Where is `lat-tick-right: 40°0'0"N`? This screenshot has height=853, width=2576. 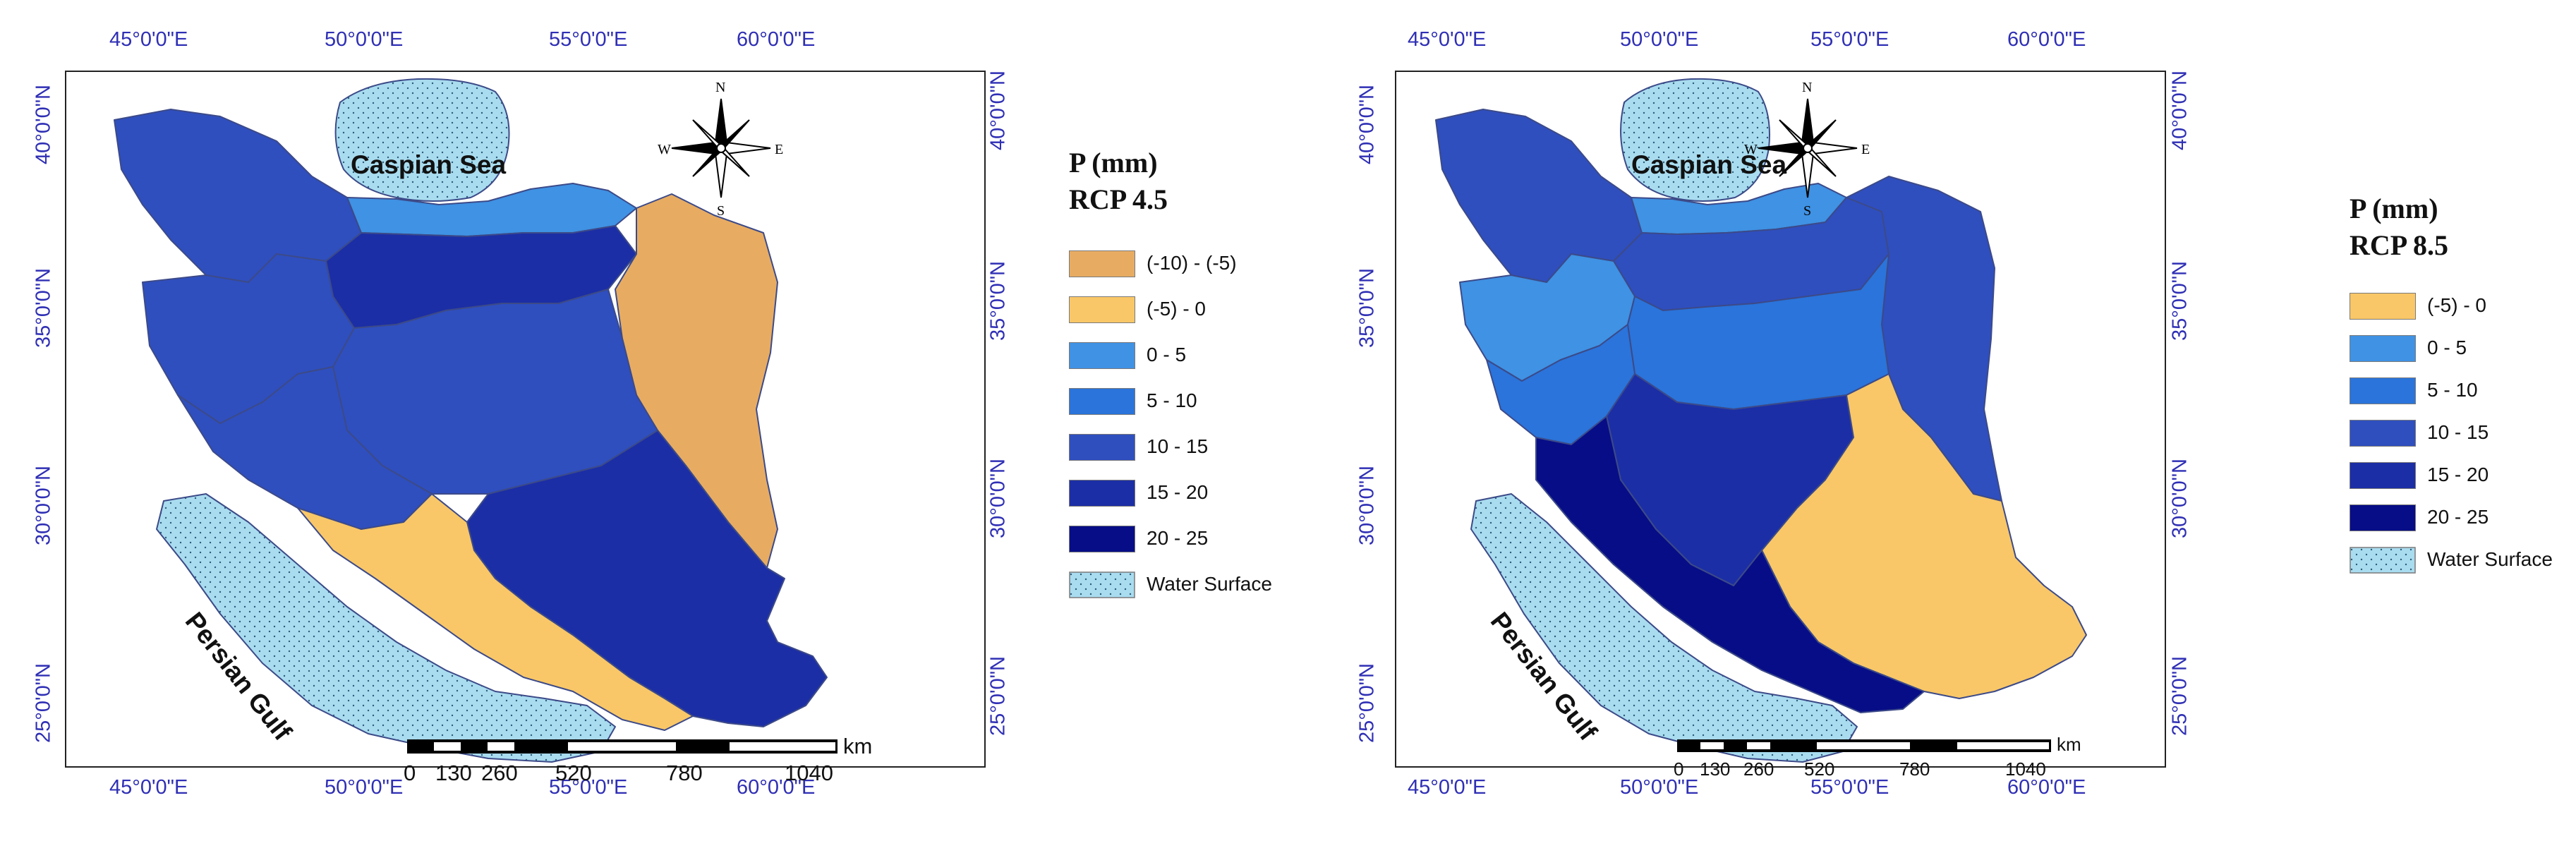 lat-tick-right: 40°0'0"N is located at coordinates (998, 110).